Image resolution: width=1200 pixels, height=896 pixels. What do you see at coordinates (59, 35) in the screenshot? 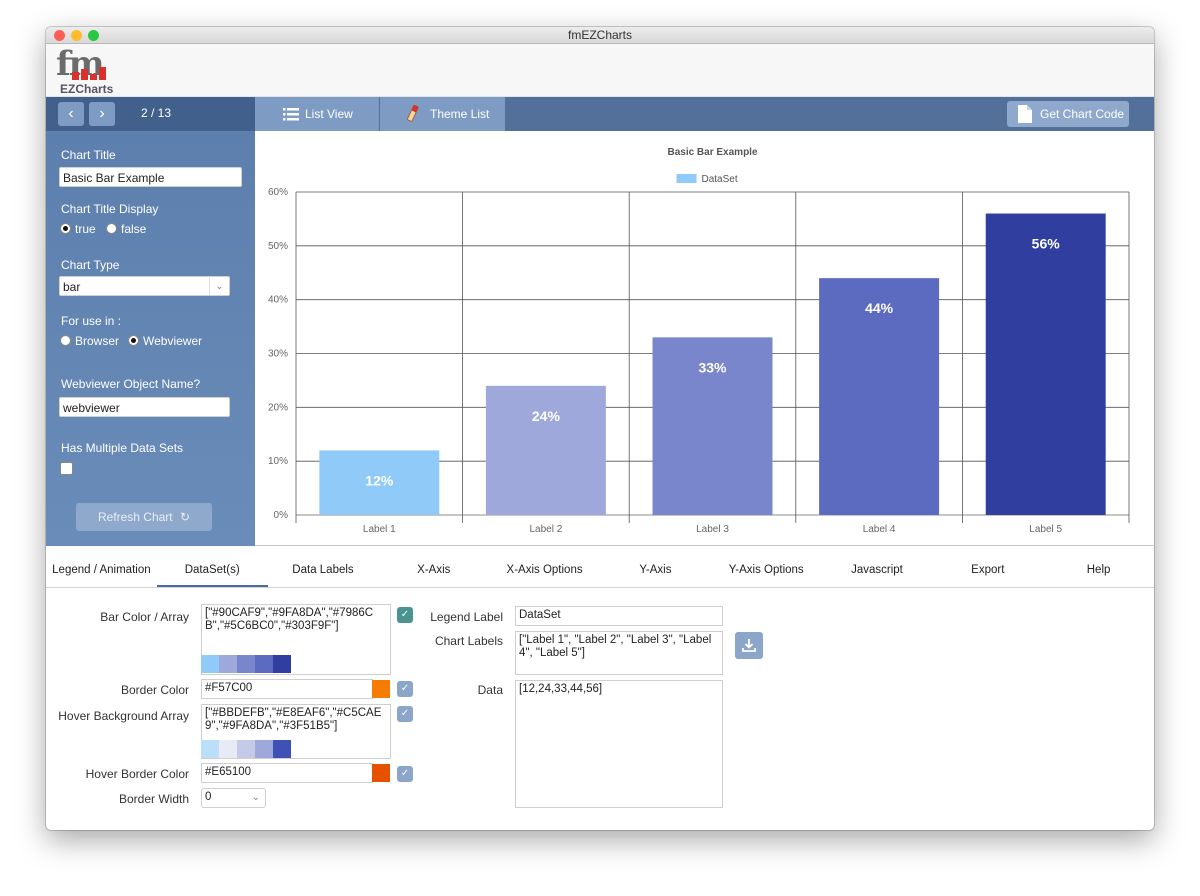
I see `close-window-button` at bounding box center [59, 35].